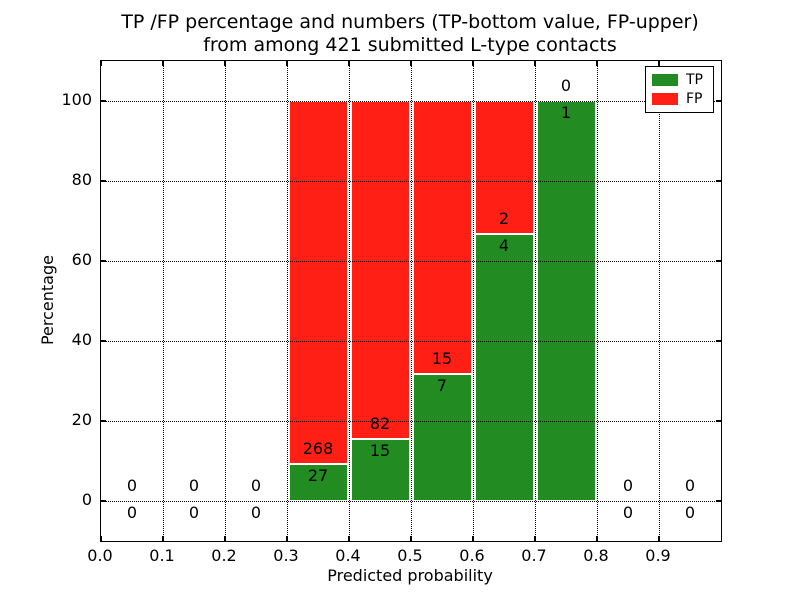 The width and height of the screenshot is (800, 600). What do you see at coordinates (658, 555) in the screenshot?
I see `x-tick-label: 0.9` at bounding box center [658, 555].